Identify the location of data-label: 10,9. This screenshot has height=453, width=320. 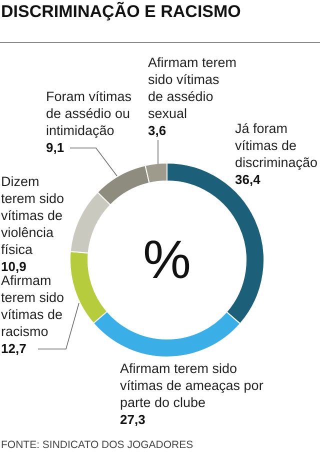
(13, 266).